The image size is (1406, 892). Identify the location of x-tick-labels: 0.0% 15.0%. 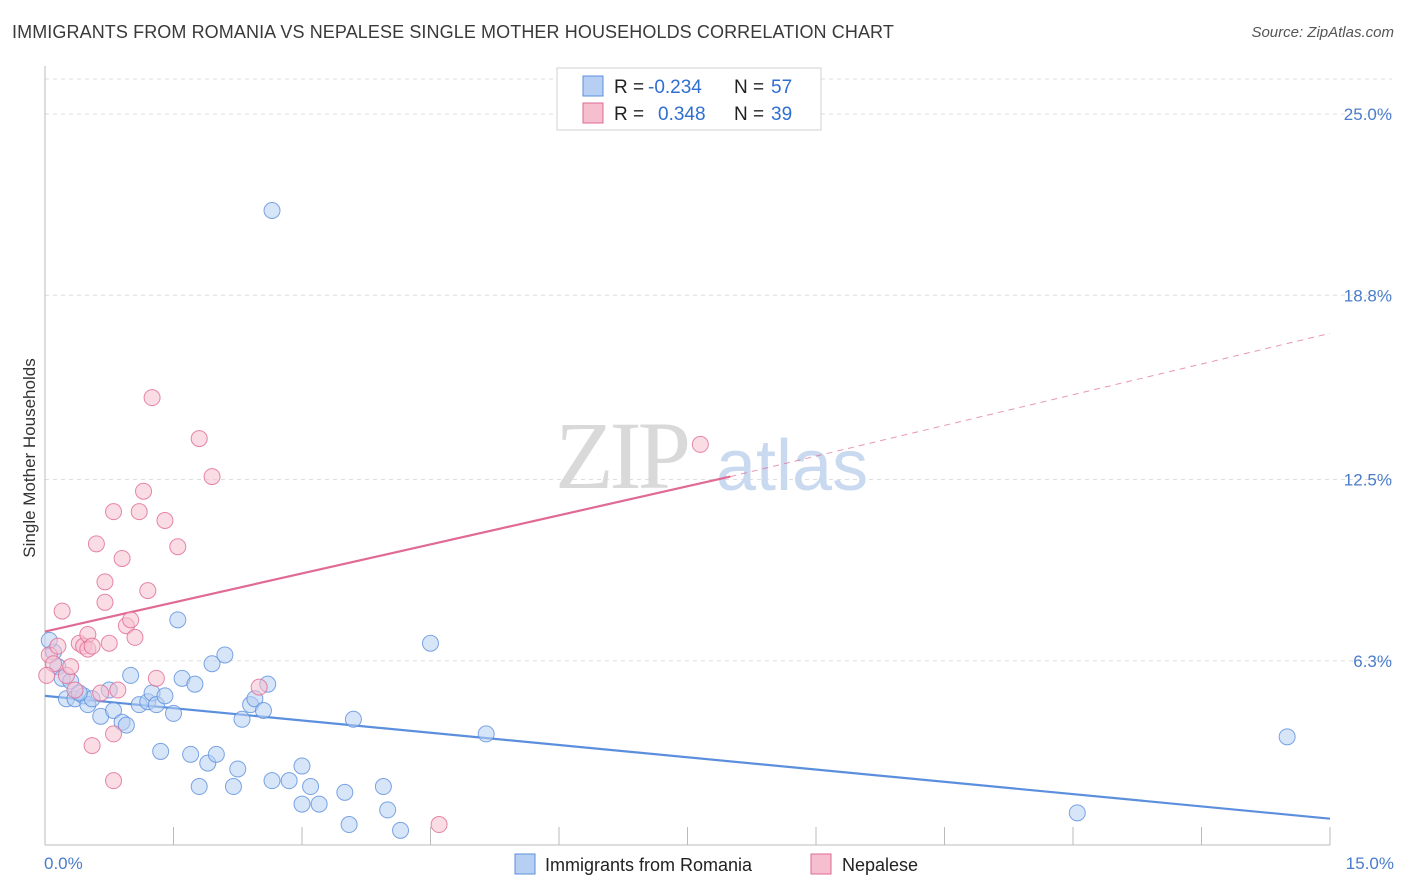
(719, 863).